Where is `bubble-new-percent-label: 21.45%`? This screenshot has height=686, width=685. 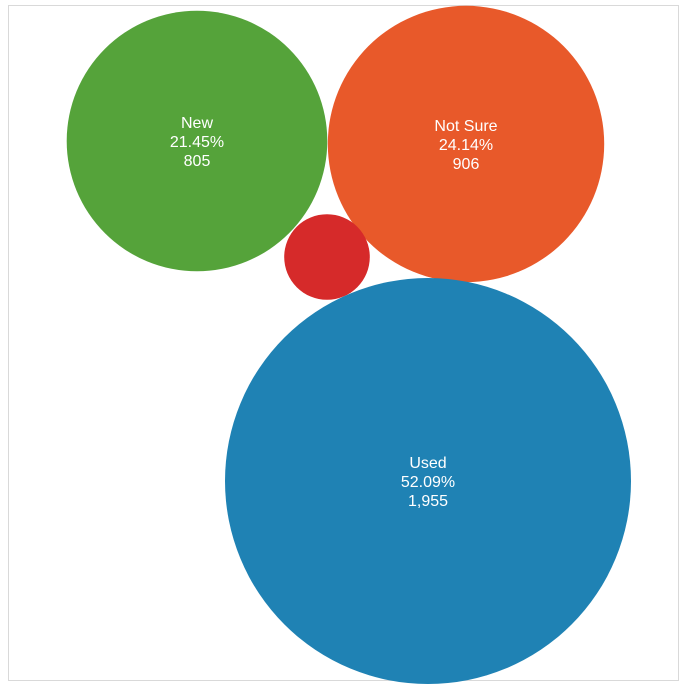
bubble-new-percent-label: 21.45% is located at coordinates (197, 142).